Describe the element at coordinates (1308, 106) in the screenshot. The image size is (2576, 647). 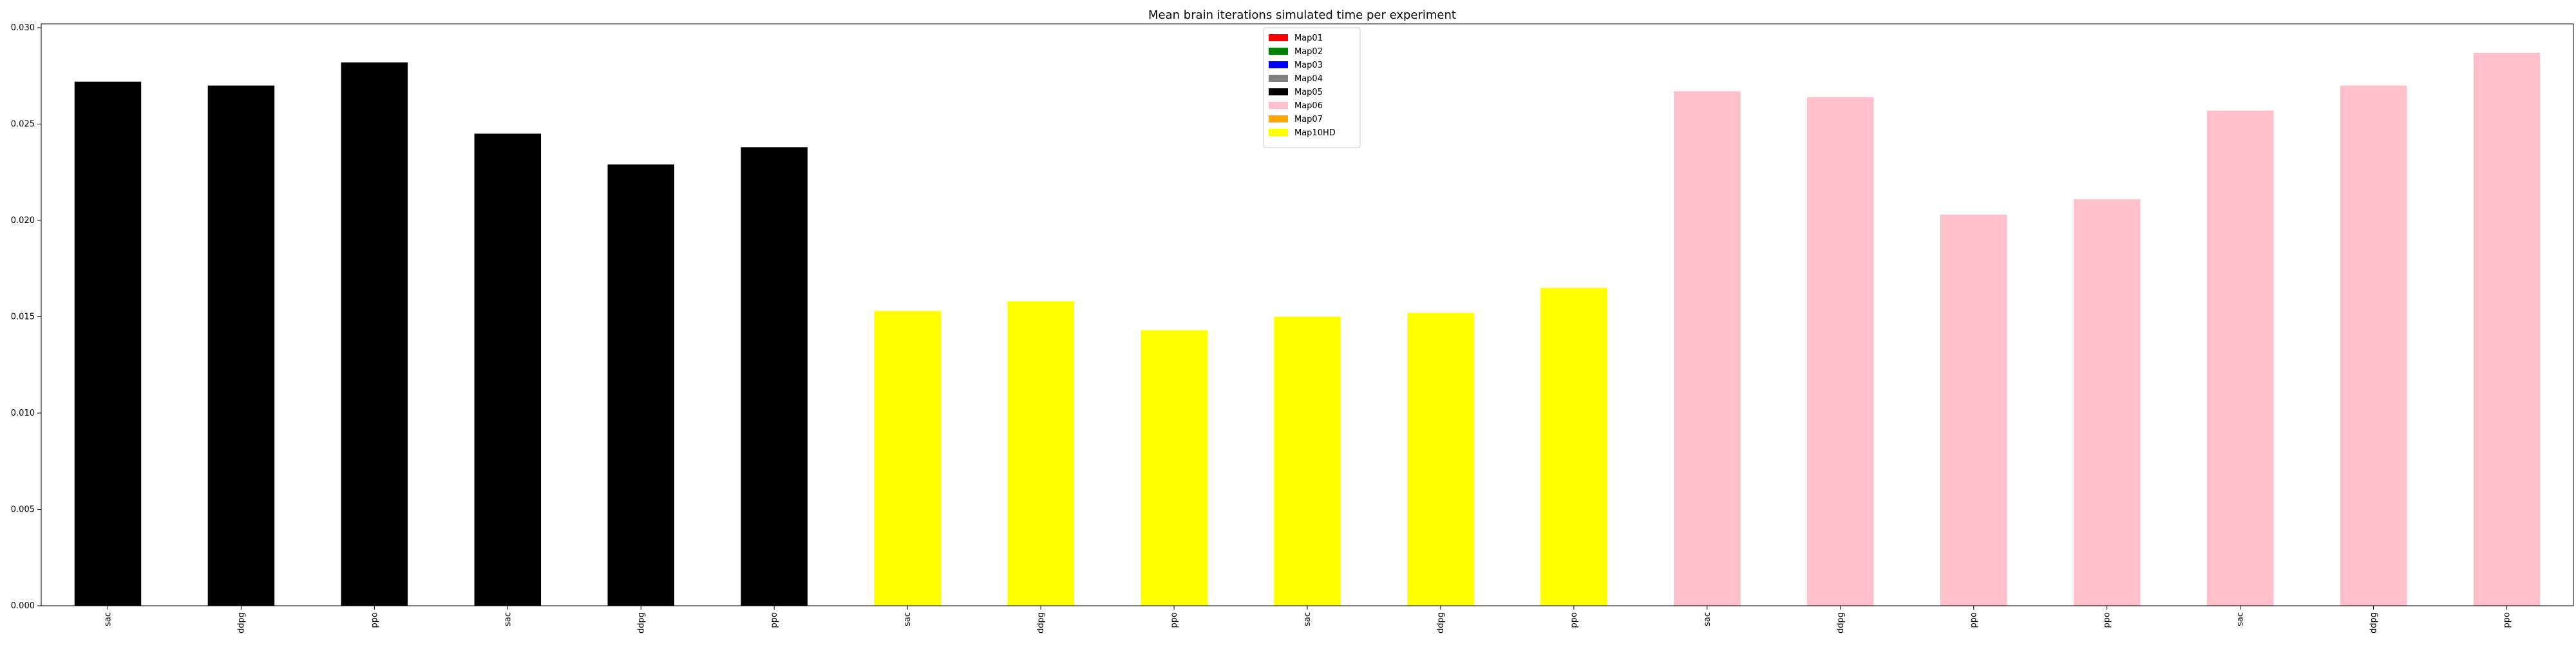
I see `legend-label-map06: Map06` at that location.